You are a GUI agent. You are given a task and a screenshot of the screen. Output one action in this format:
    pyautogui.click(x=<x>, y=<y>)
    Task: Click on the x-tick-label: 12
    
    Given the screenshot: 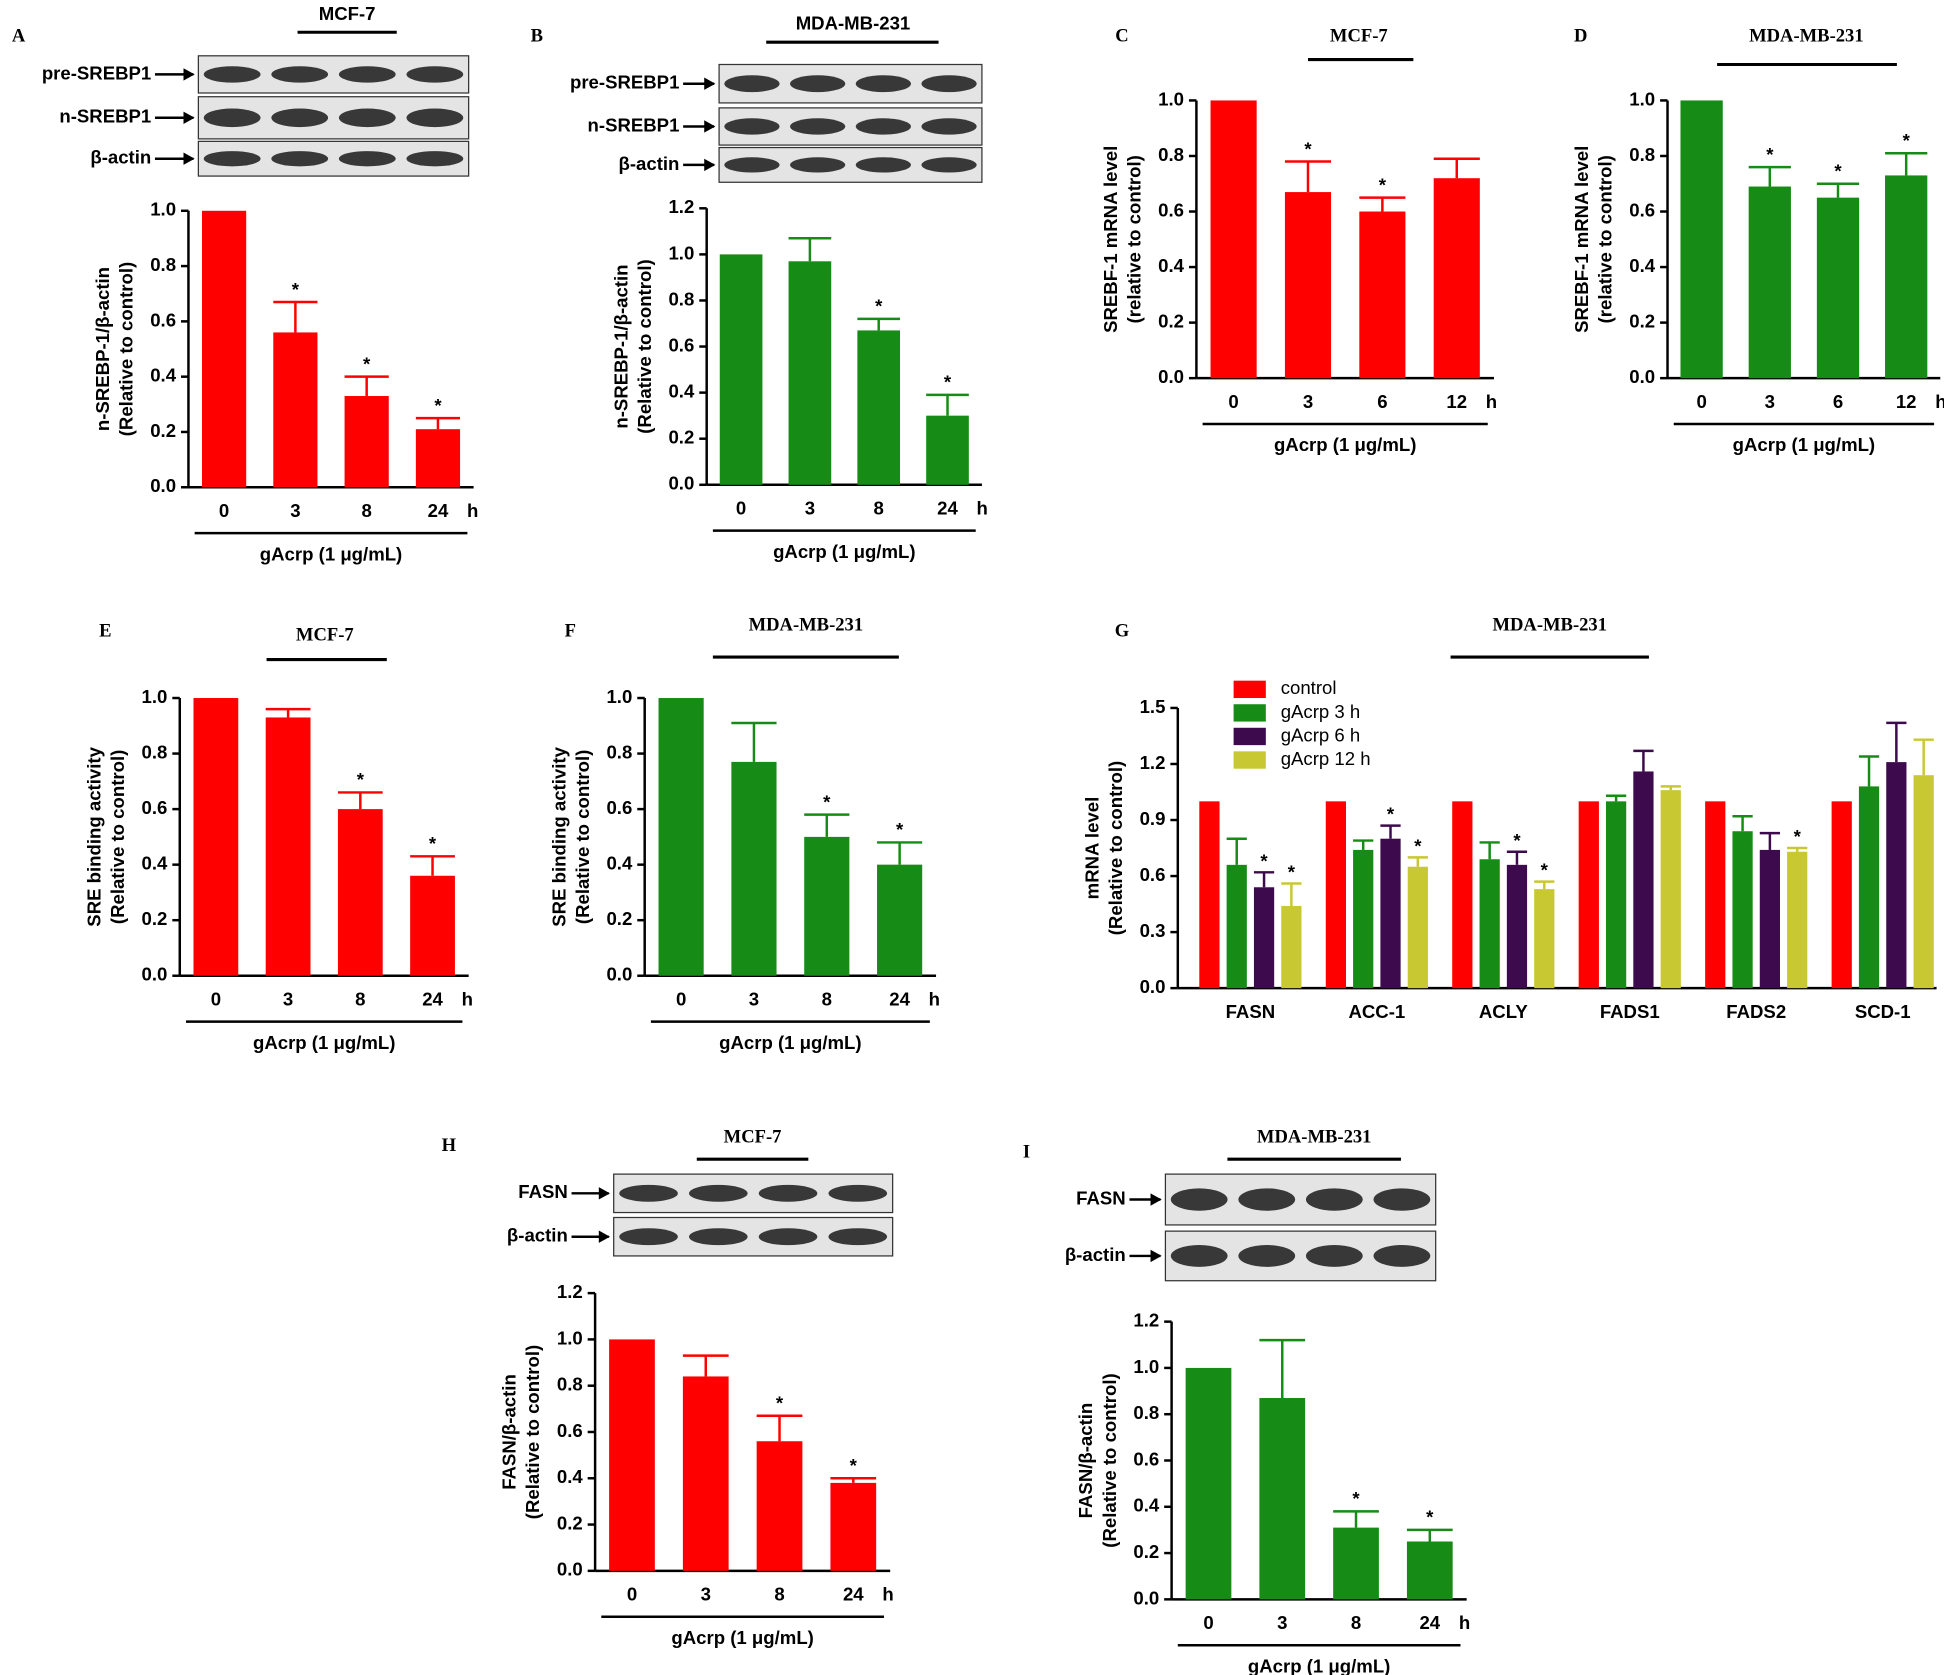 What is the action you would take?
    pyautogui.click(x=1906, y=401)
    